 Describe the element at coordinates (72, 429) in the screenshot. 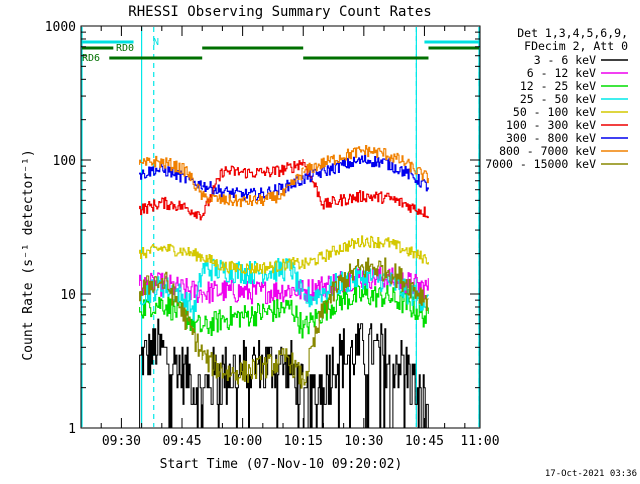

I see `y-tick-label: 1` at that location.